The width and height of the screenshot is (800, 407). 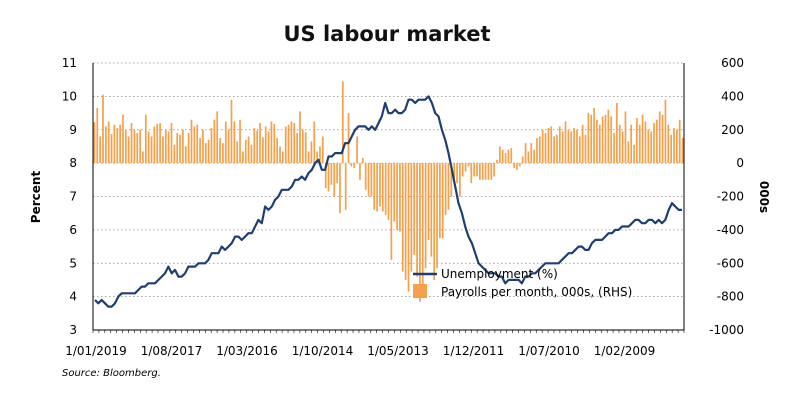 What do you see at coordinates (73, 297) in the screenshot?
I see `y-left-tick-label: 4` at bounding box center [73, 297].